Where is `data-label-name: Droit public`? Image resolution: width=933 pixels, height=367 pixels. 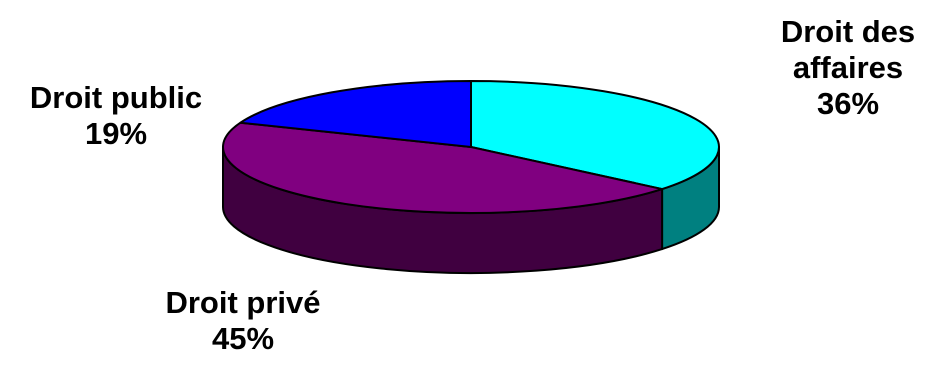
data-label-name: Droit public is located at coordinates (116, 97).